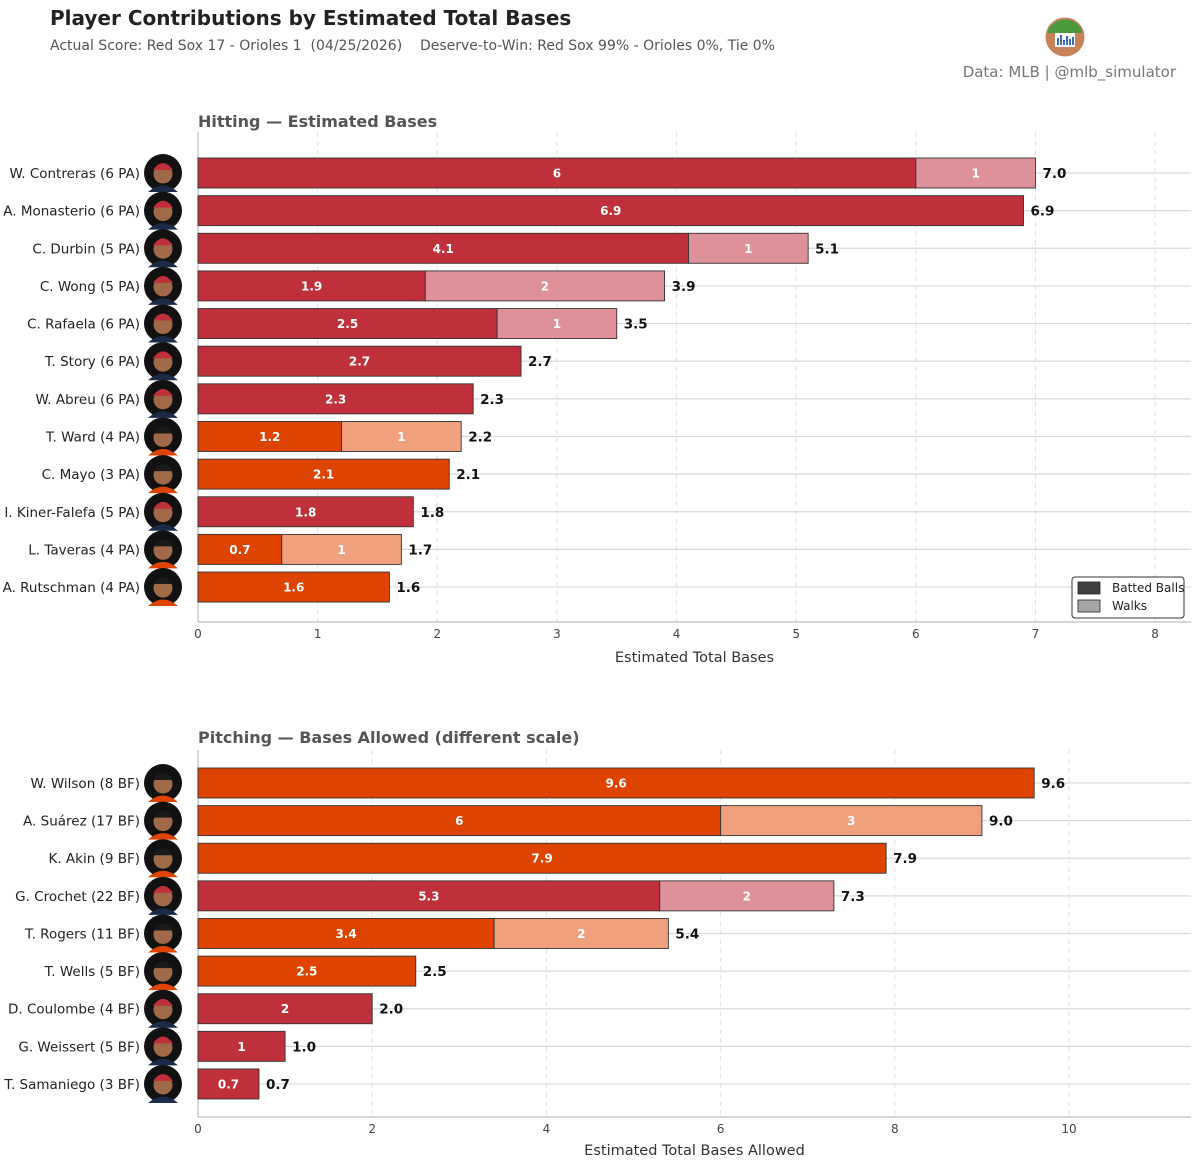 This screenshot has height=1168, width=1200. I want to click on pitching-x-tick-label: 0, so click(198, 1129).